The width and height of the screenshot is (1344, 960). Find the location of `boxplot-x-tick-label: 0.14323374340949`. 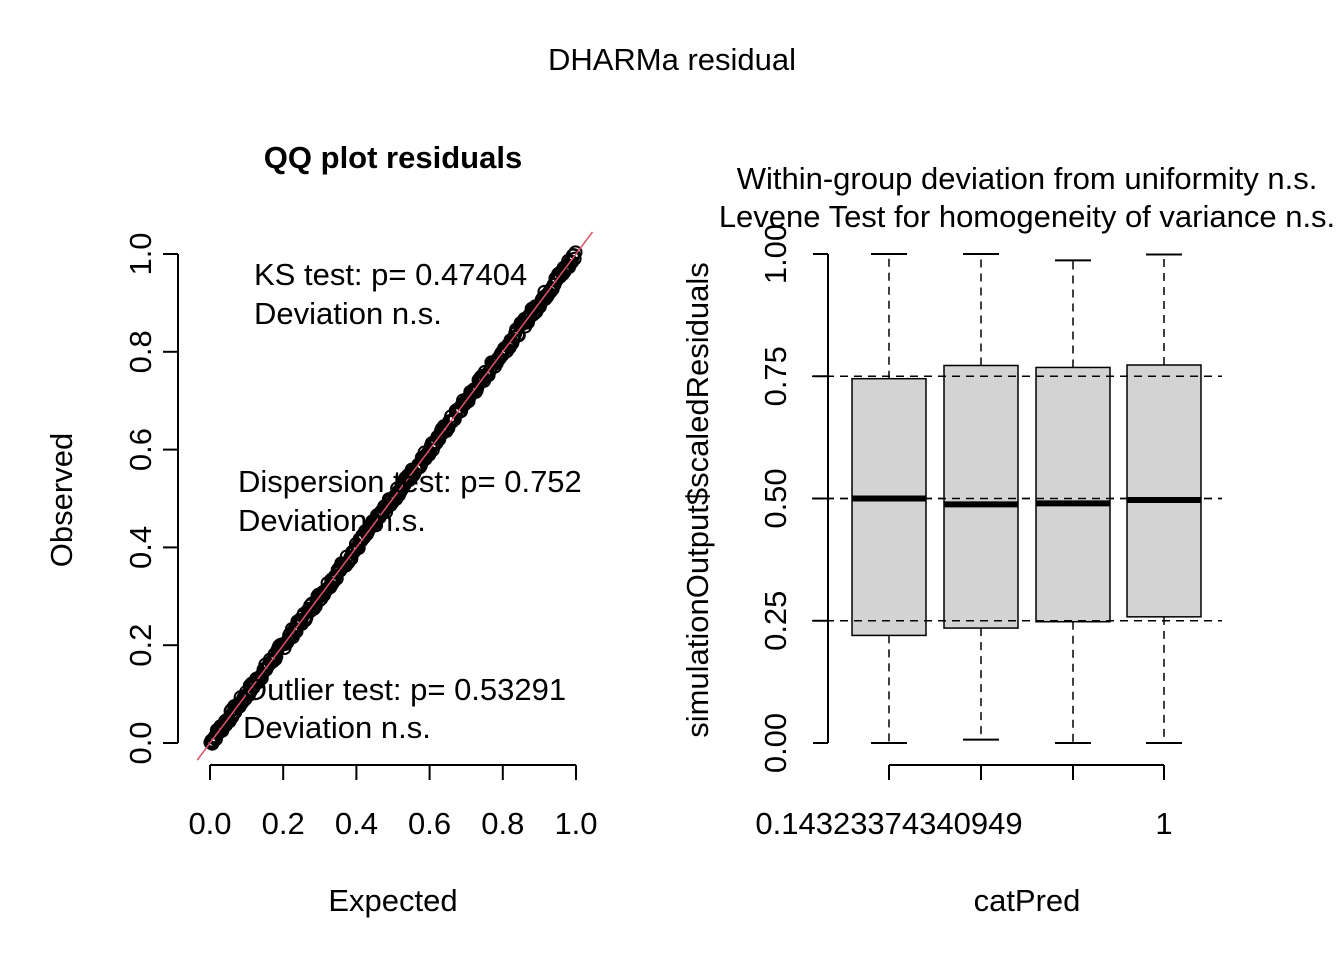

boxplot-x-tick-label: 0.14323374340949 is located at coordinates (888, 823).